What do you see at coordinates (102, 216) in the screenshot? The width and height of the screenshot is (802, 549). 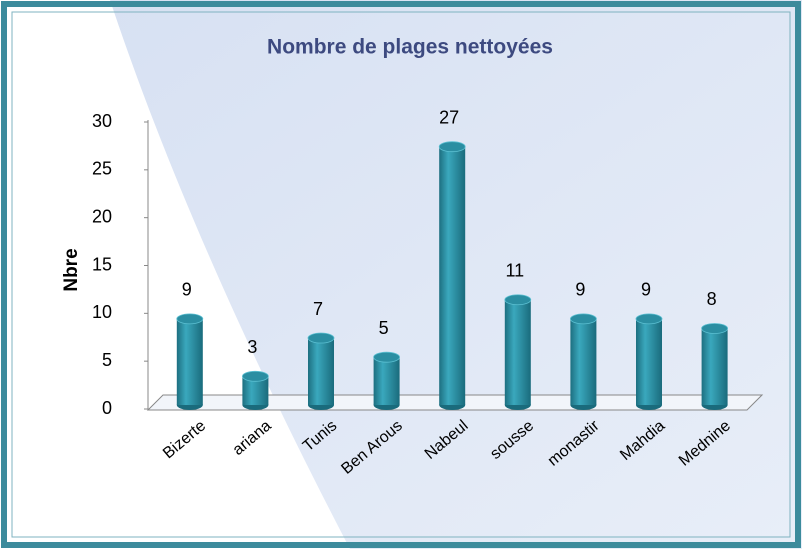 I see `y-tick-label: 20` at bounding box center [102, 216].